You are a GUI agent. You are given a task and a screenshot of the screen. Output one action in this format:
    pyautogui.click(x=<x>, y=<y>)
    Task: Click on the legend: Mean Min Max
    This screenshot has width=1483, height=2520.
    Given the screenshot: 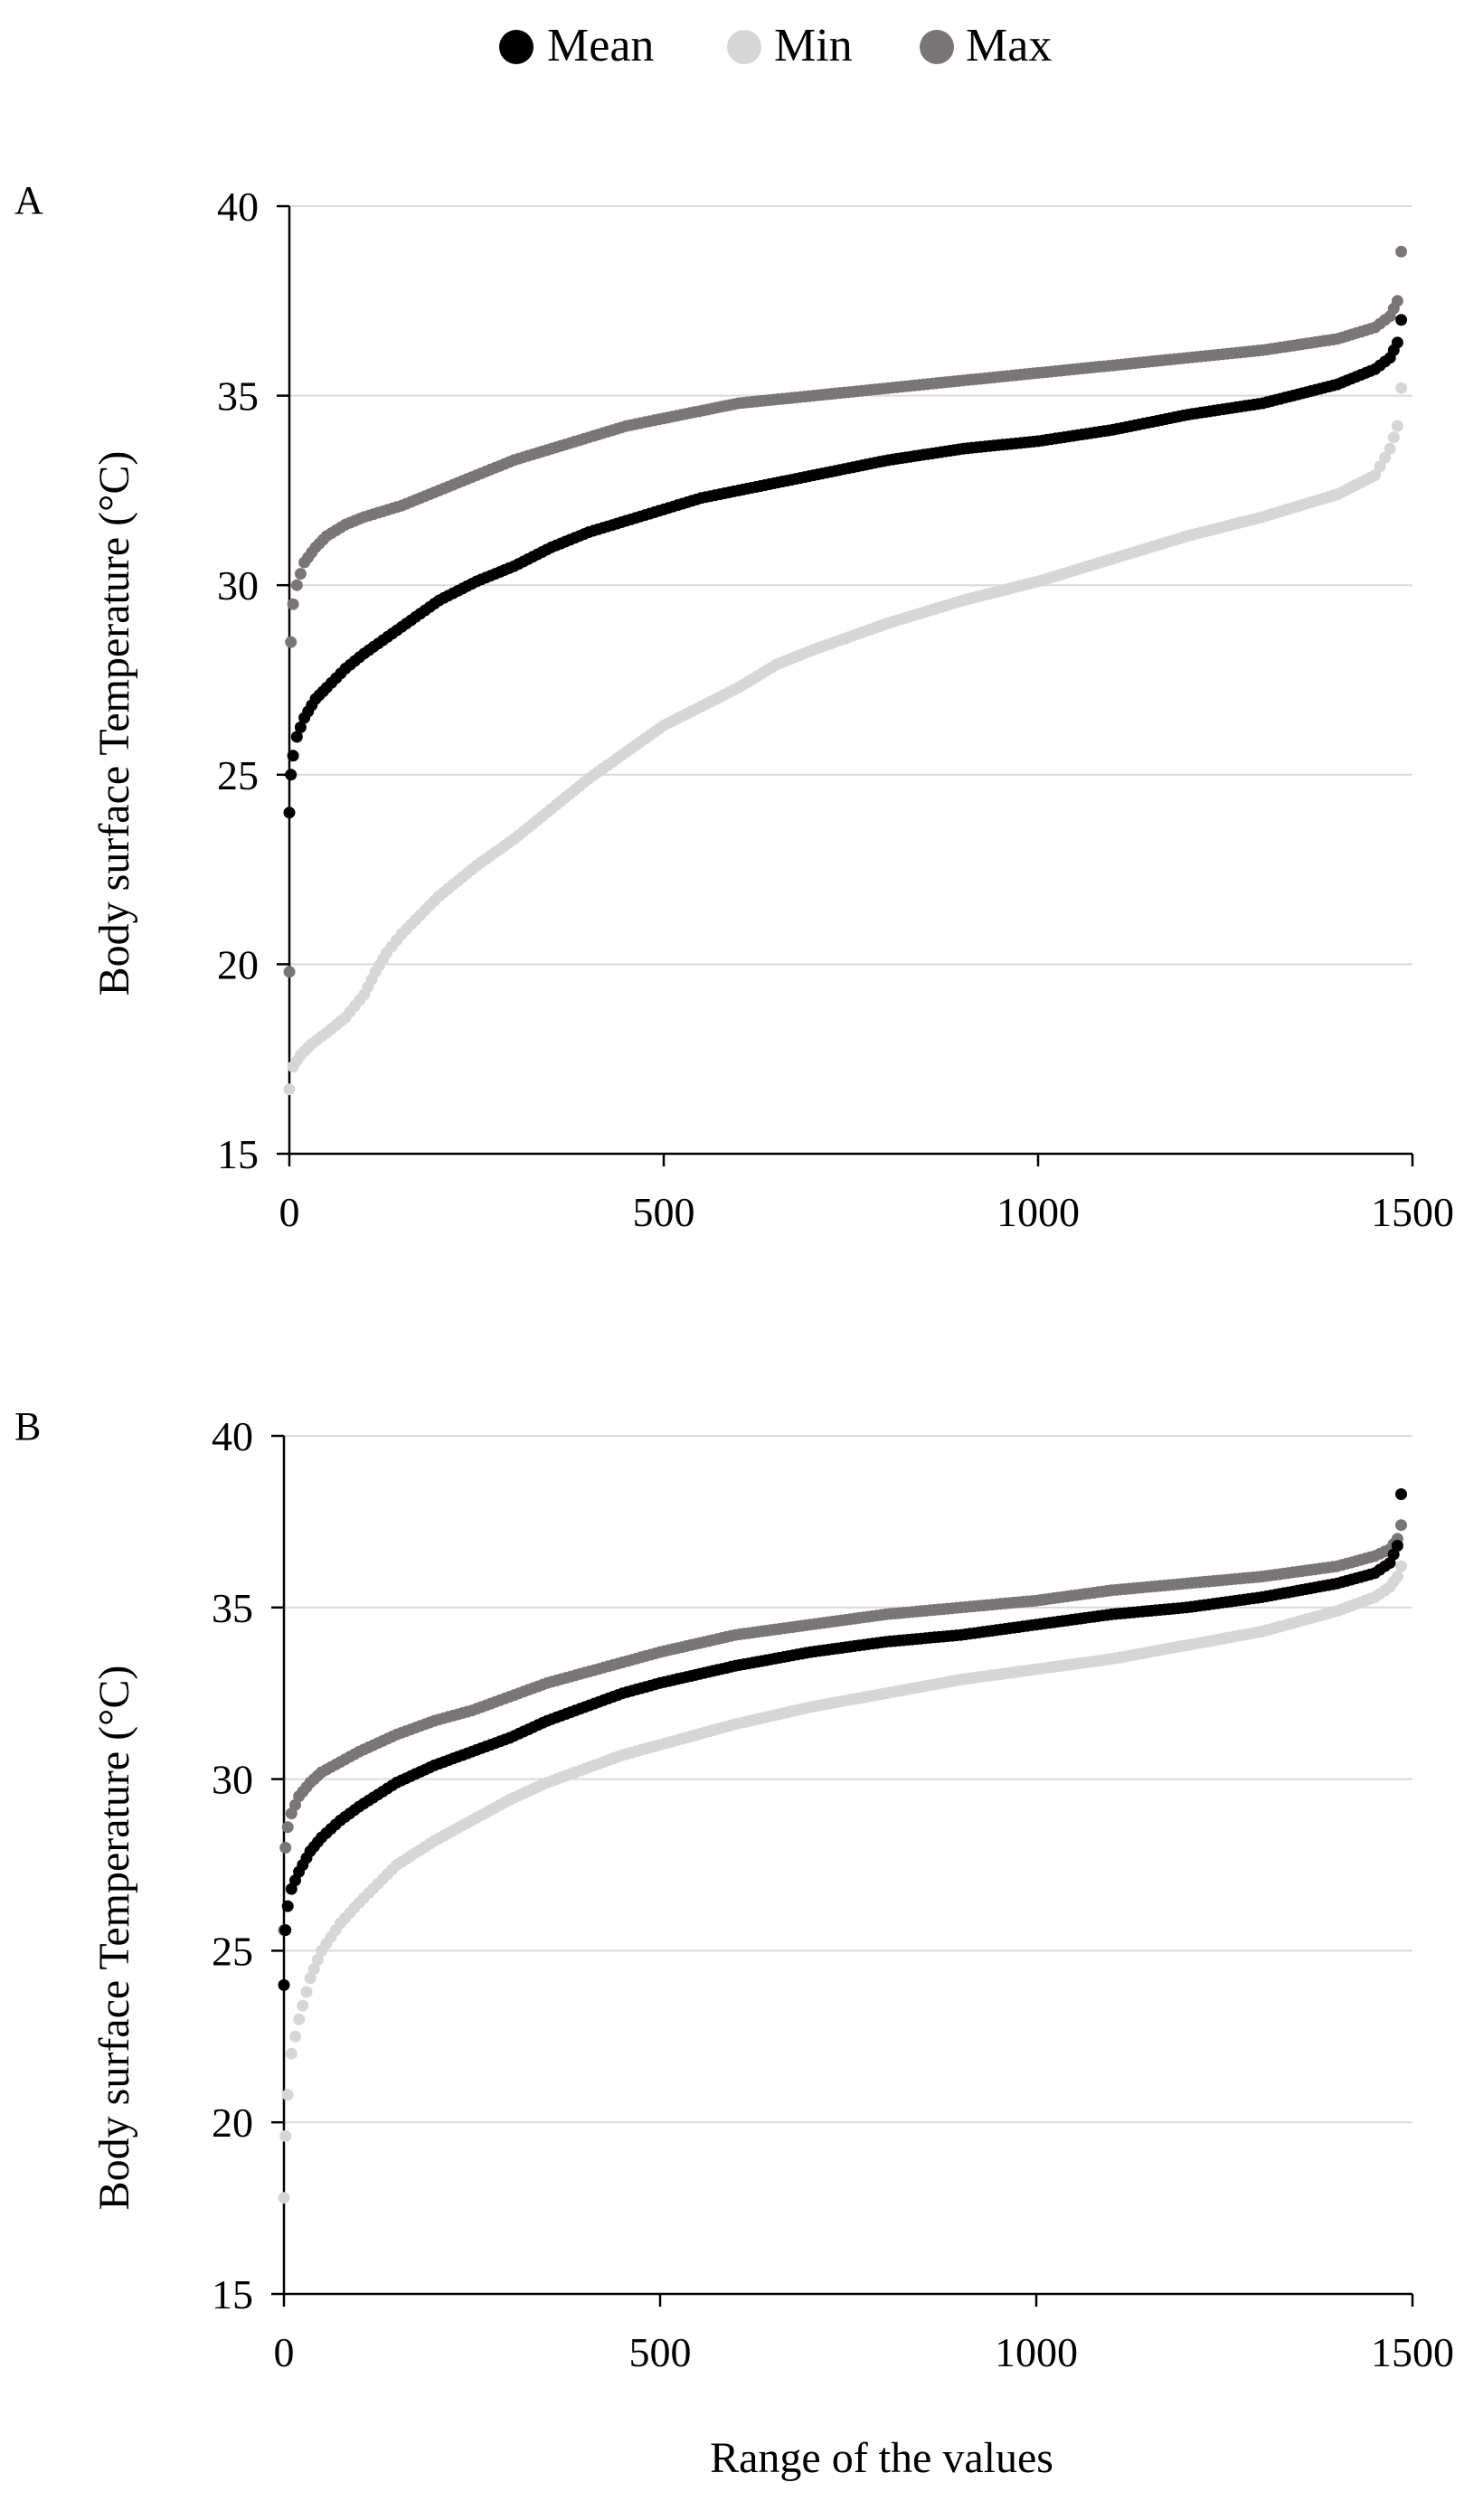 What is the action you would take?
    pyautogui.click(x=775, y=46)
    